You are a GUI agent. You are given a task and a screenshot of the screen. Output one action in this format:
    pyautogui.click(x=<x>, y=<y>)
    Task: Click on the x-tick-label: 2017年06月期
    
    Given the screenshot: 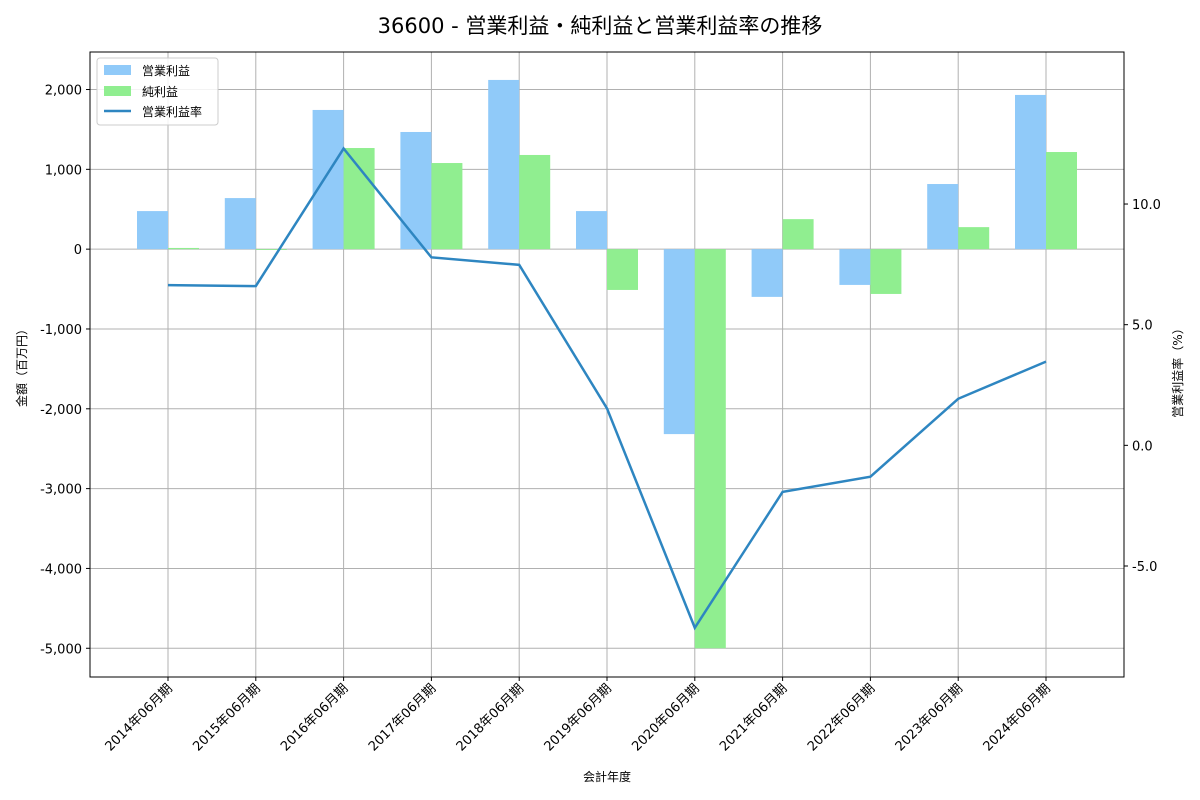 What is the action you would take?
    pyautogui.click(x=402, y=717)
    